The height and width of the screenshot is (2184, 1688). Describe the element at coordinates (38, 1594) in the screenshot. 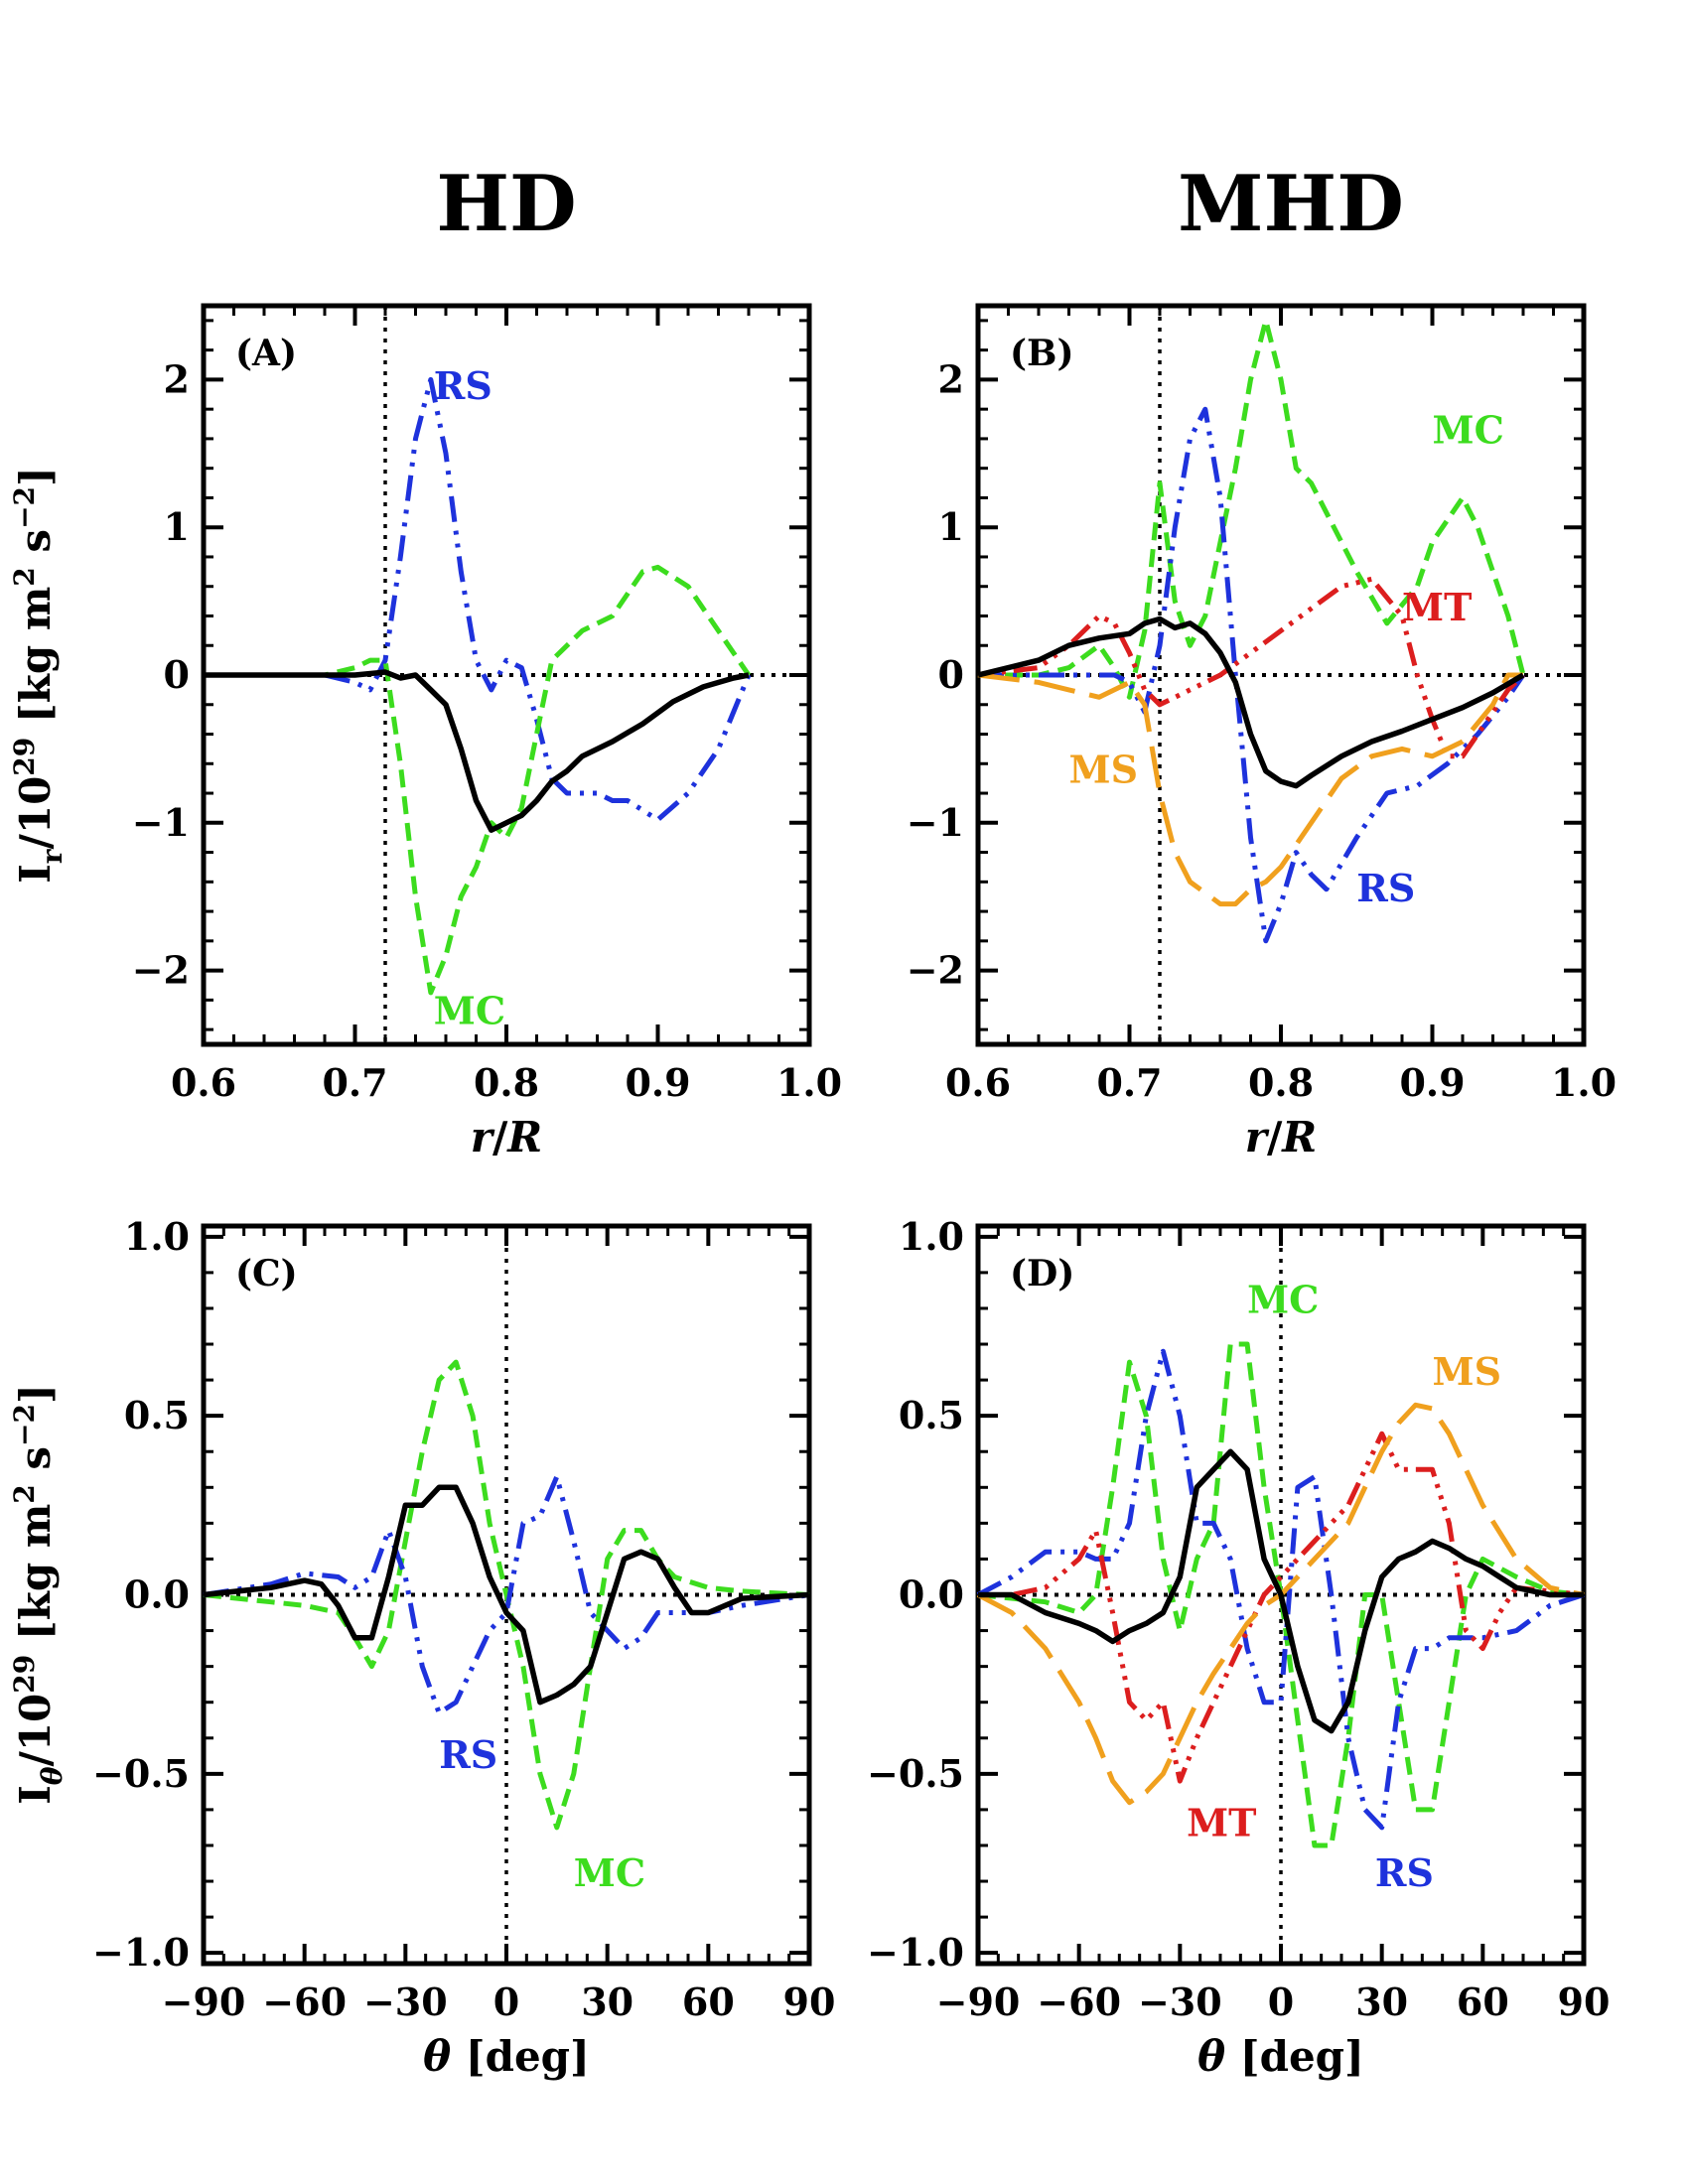

I see `y-axis-label-bottom: Iθ/1029 [kg m2 s−2]` at that location.